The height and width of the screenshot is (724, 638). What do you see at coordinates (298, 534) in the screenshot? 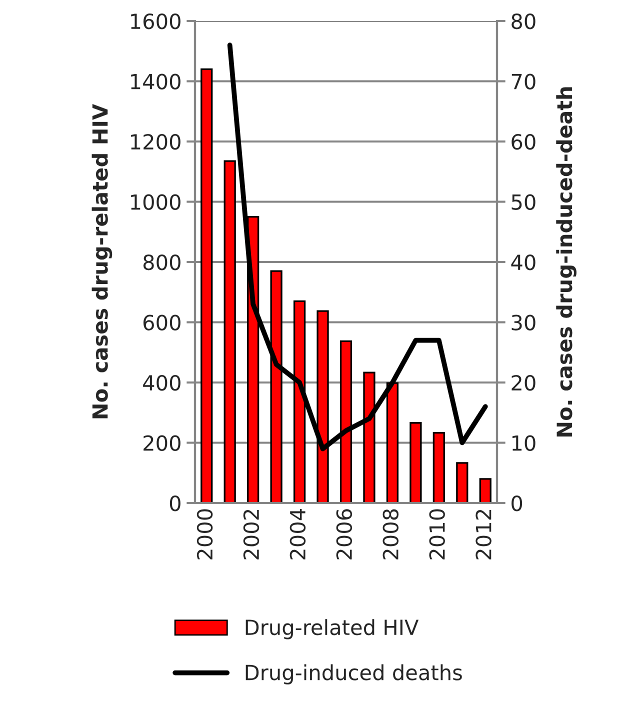
I see `x-tick-label: 2004` at bounding box center [298, 534].